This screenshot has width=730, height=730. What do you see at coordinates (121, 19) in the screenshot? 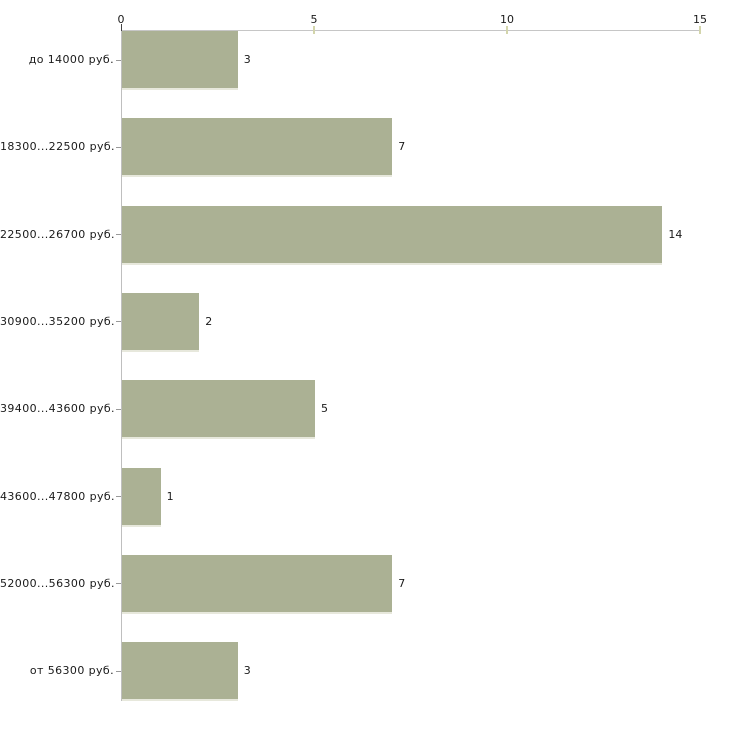
I see `x-axis-tick-label: 0` at bounding box center [121, 19].